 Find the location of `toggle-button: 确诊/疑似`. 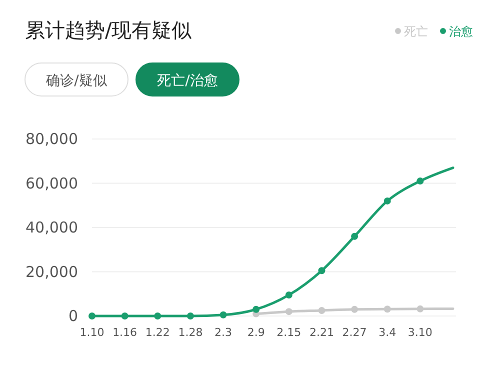

toggle-button: 确诊/疑似 is located at coordinates (76, 79).